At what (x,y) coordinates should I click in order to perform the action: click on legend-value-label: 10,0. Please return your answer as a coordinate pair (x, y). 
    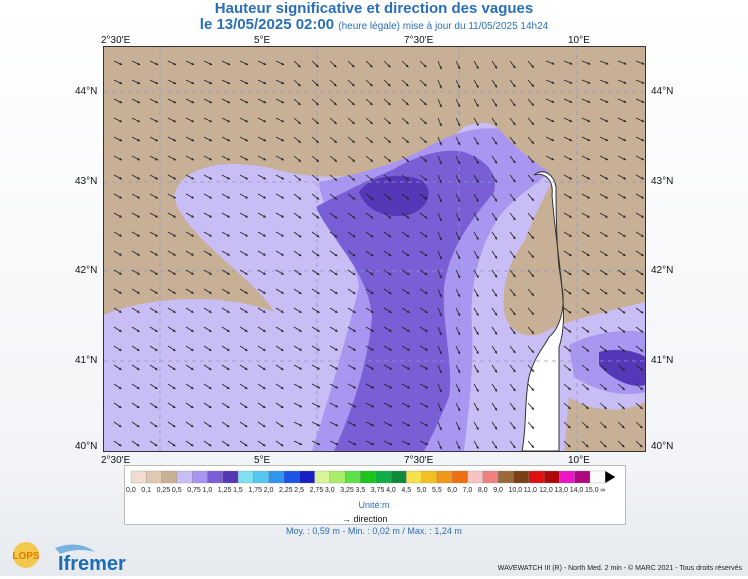
    Looking at the image, I should click on (515, 490).